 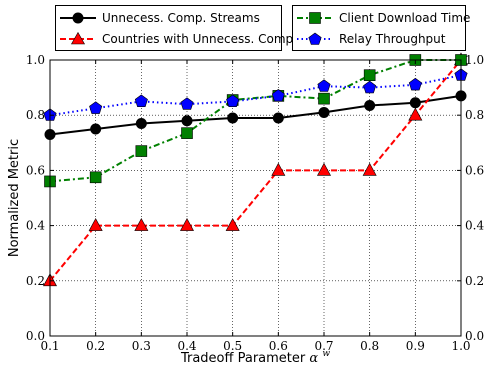 What do you see at coordinates (35, 60) in the screenshot?
I see `y-tick-label: 1.0` at bounding box center [35, 60].